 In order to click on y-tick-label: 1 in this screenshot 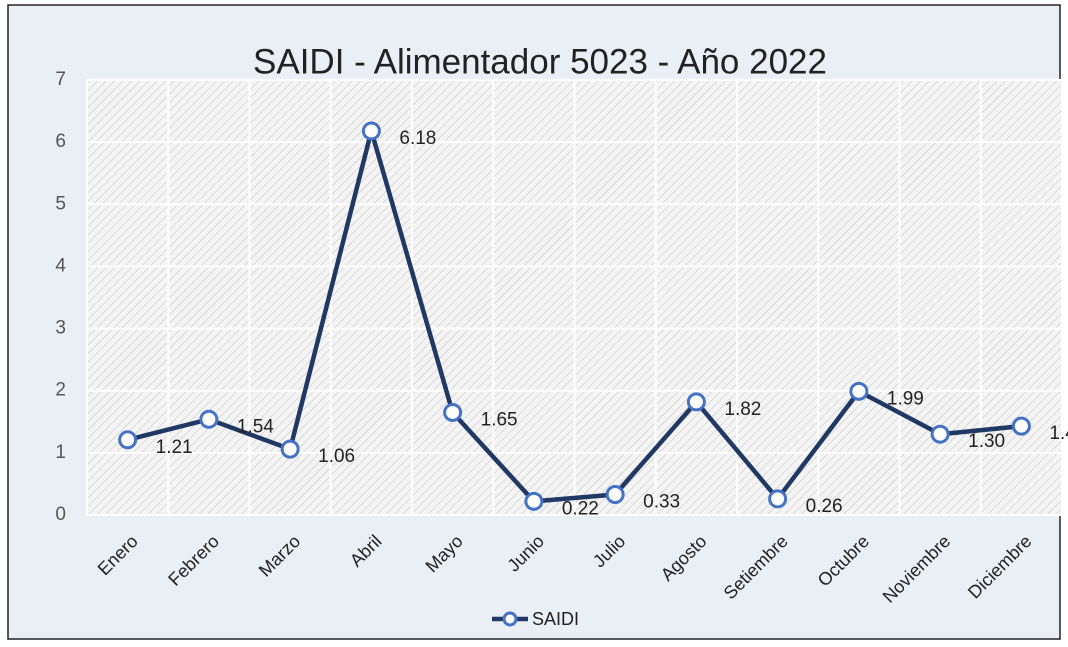, I will do `click(60, 452)`.